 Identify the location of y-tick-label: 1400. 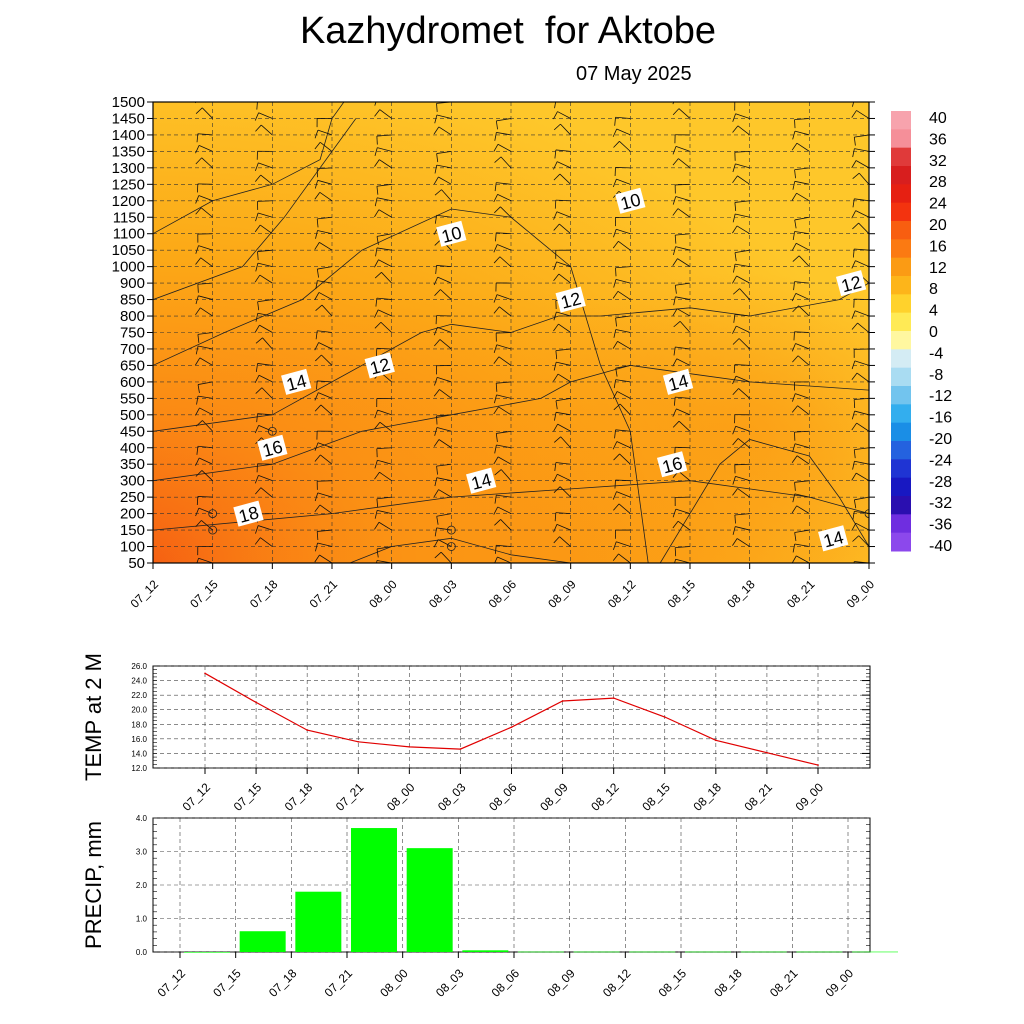
(128, 135).